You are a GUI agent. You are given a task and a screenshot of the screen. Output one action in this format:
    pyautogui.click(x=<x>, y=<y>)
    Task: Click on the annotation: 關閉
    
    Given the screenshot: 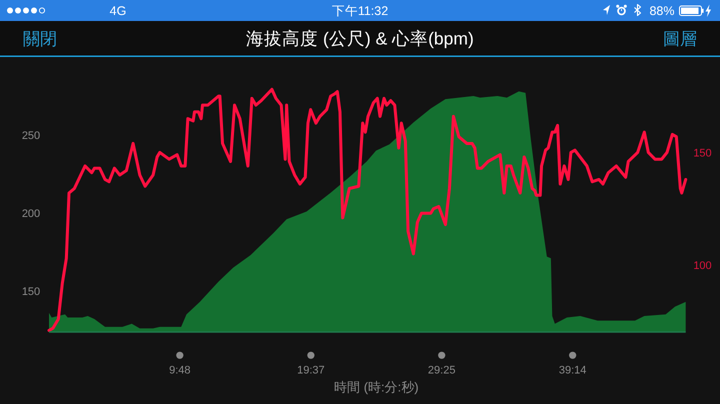 What is the action you would take?
    pyautogui.click(x=40, y=38)
    